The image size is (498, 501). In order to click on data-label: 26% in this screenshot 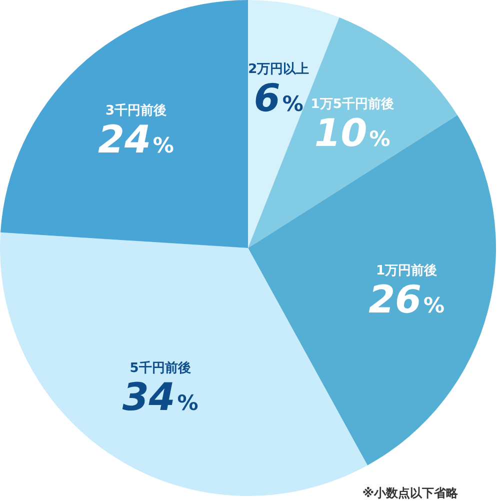, I will do `click(406, 300)`.